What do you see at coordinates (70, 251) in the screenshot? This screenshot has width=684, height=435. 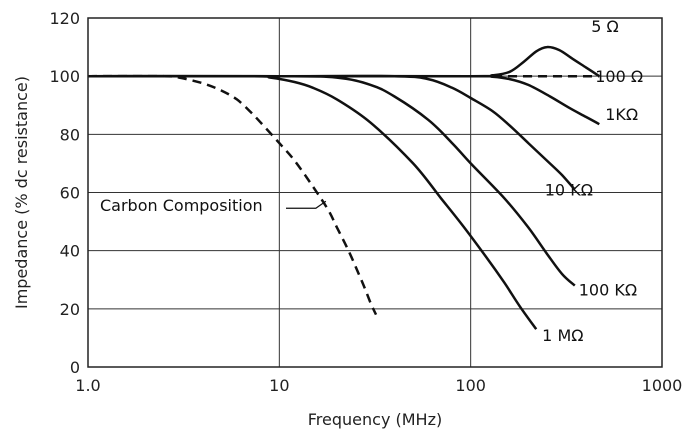 I see `y-tick-label: 40` at bounding box center [70, 251].